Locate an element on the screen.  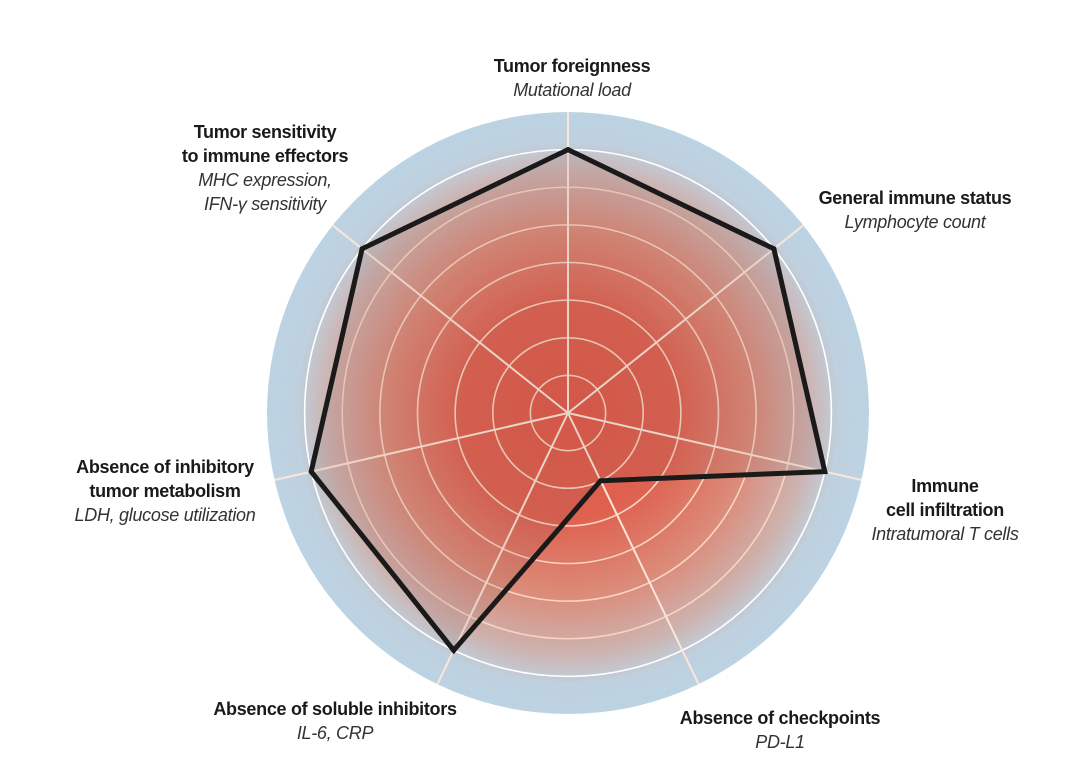
axis-title: to immune effectors is located at coordinates (265, 156).